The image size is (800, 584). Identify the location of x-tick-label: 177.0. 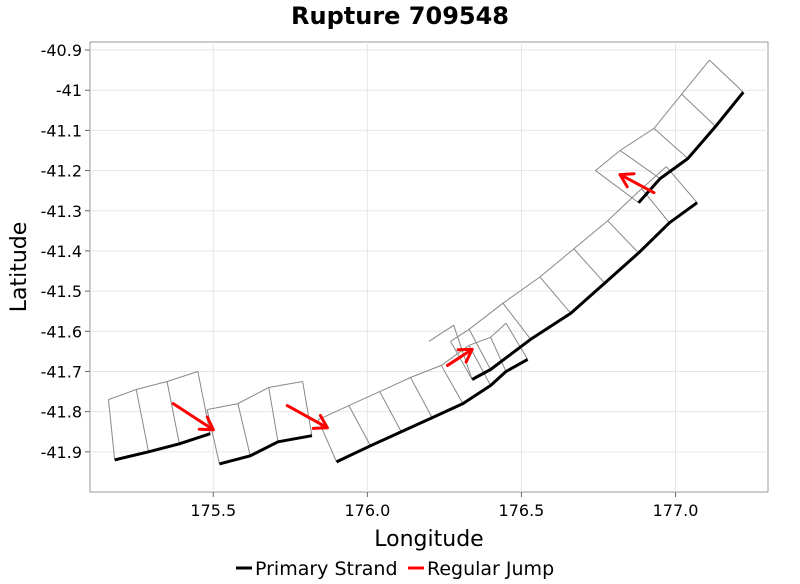
(676, 510).